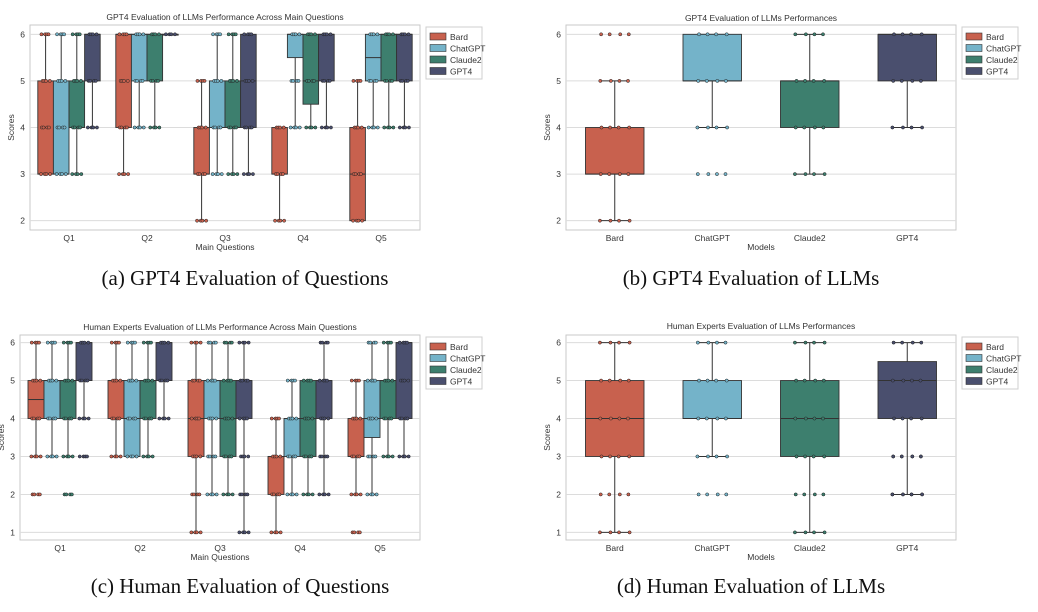  What do you see at coordinates (615, 238) in the screenshot?
I see `x-tick-label: Bard` at bounding box center [615, 238].